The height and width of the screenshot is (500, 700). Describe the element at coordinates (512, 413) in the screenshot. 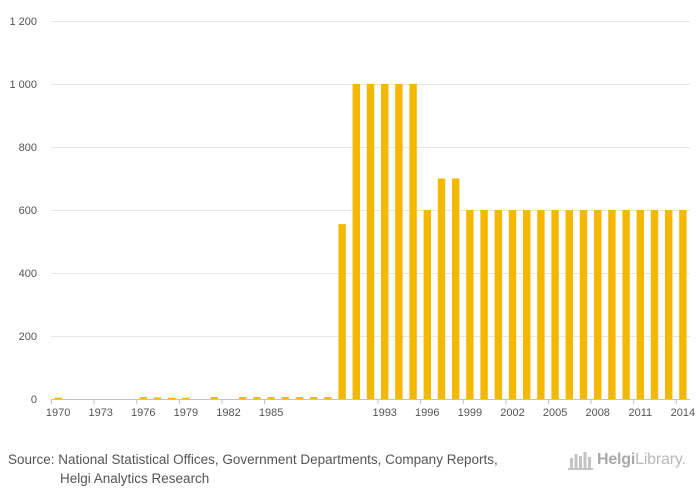

I see `x-tick-label: 2002` at that location.